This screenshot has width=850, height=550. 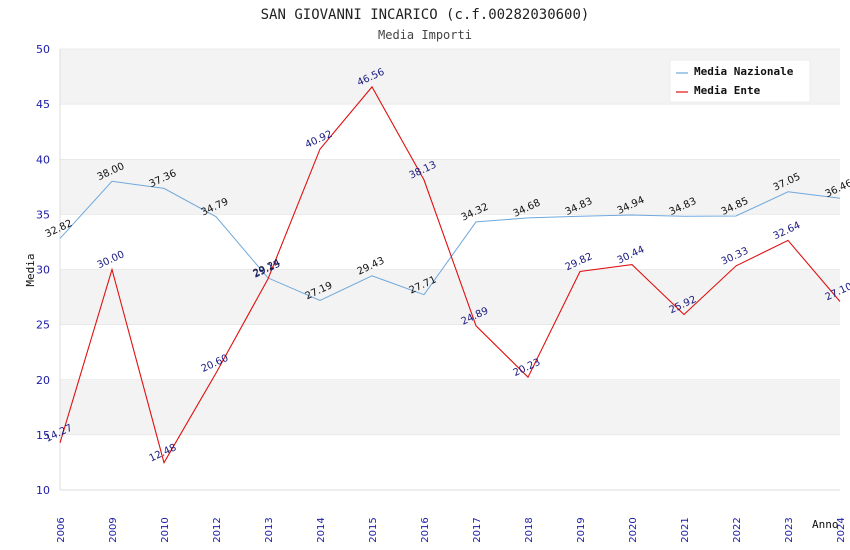 I want to click on legend-item-ente: Media Ente, so click(x=727, y=90).